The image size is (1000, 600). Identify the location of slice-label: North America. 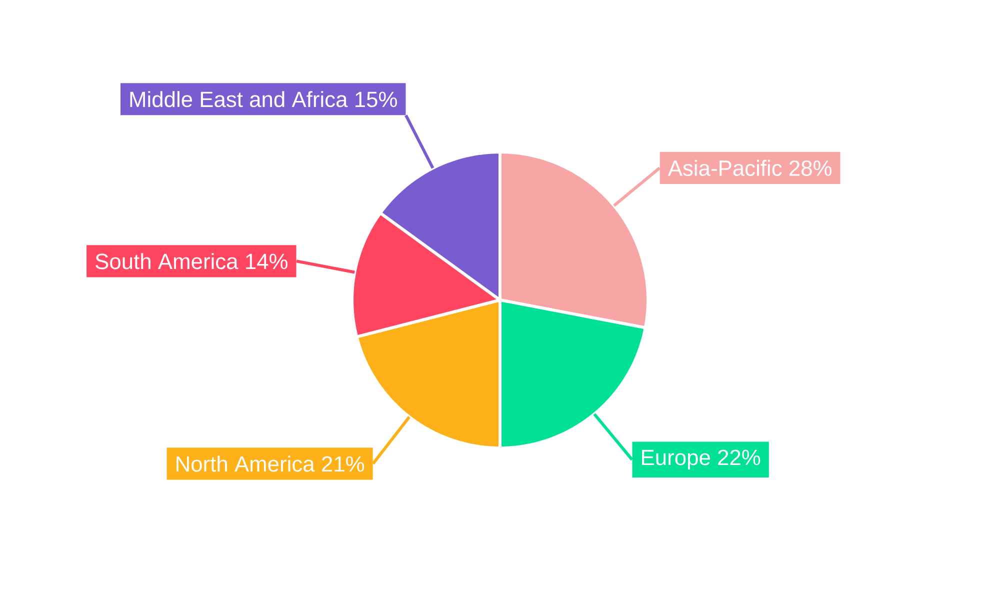
(245, 464).